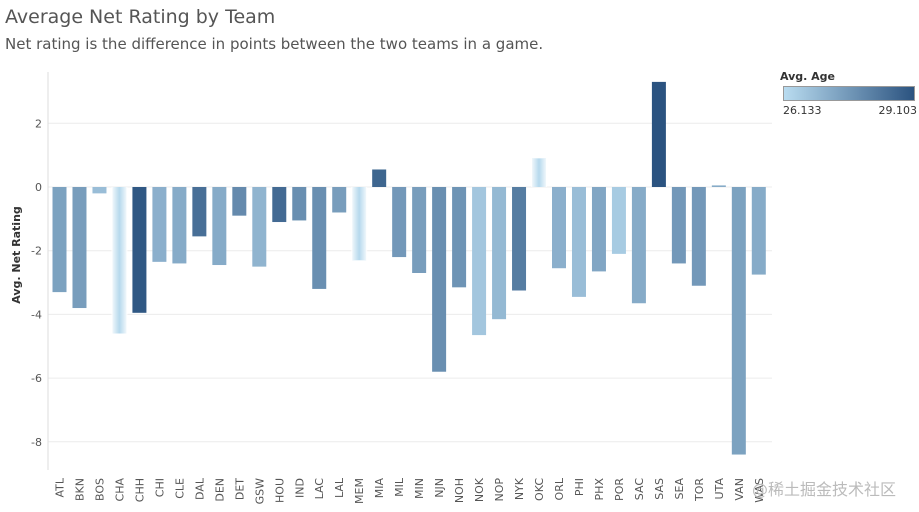 The height and width of the screenshot is (512, 919). I want to click on x-tick-label: VAN, so click(739, 489).